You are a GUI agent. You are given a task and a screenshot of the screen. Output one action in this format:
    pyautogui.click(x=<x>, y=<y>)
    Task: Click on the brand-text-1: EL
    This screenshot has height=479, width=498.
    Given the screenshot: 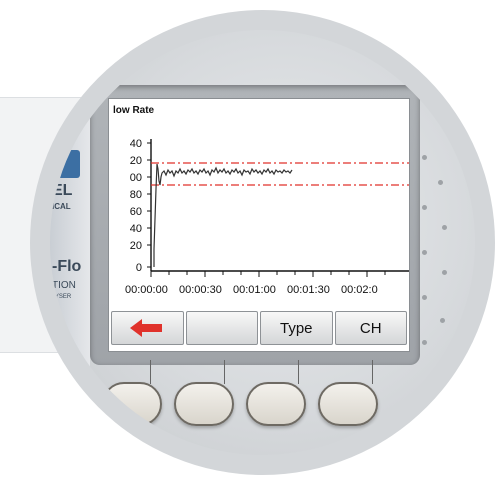 What is the action you would take?
    pyautogui.click(x=62, y=190)
    